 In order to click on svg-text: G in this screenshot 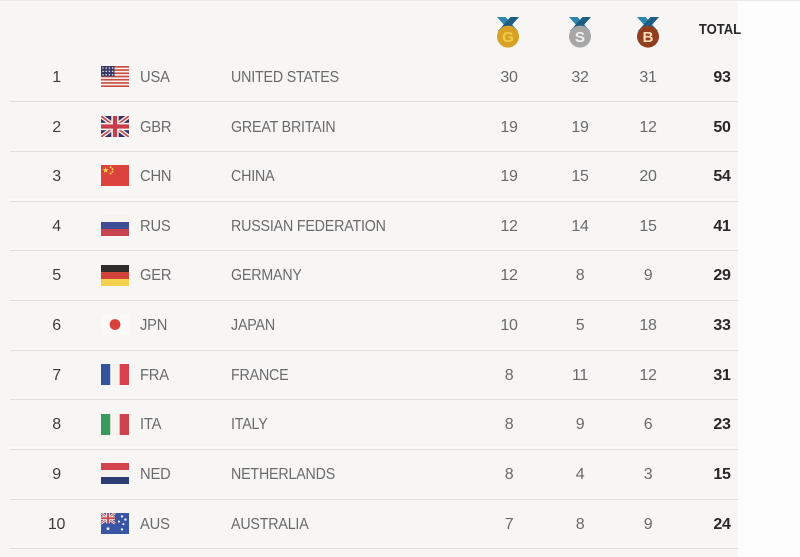, I will do `click(508, 37)`.